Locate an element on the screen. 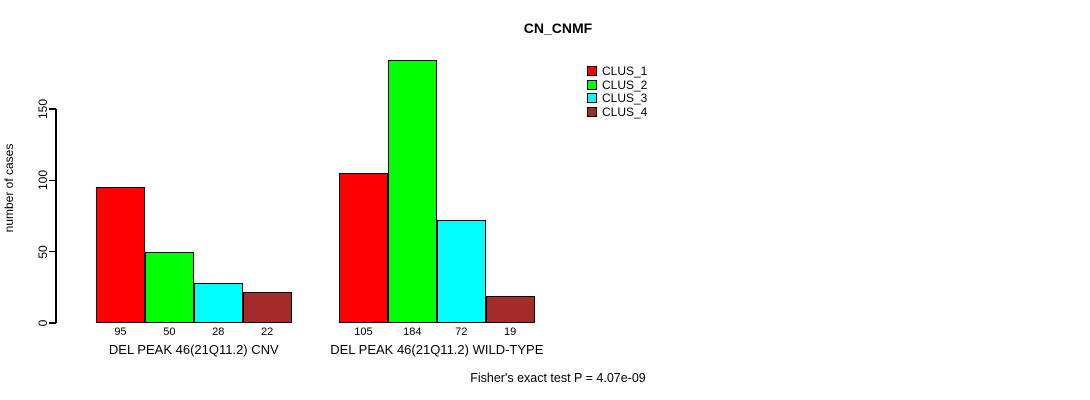  bar-clus_4-group1 is located at coordinates (267, 307).